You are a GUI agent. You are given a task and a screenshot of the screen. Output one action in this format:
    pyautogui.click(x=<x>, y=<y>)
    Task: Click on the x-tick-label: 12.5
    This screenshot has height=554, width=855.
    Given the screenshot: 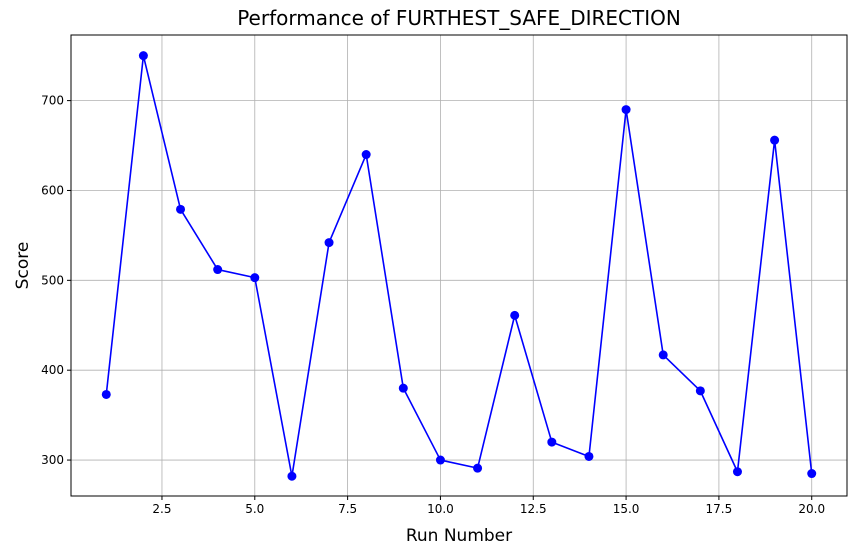 What is the action you would take?
    pyautogui.click(x=533, y=509)
    